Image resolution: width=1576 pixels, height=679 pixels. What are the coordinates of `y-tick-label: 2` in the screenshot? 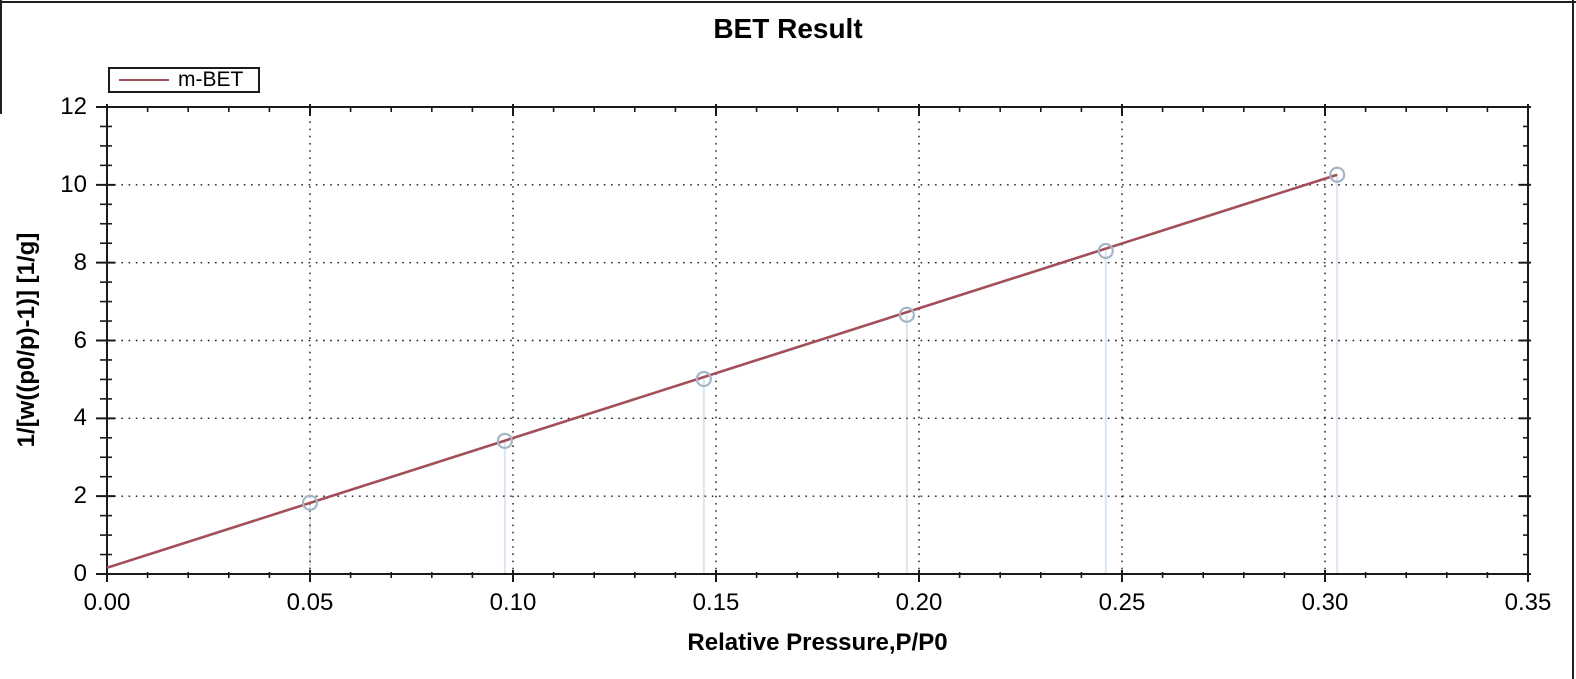 It's located at (80, 496).